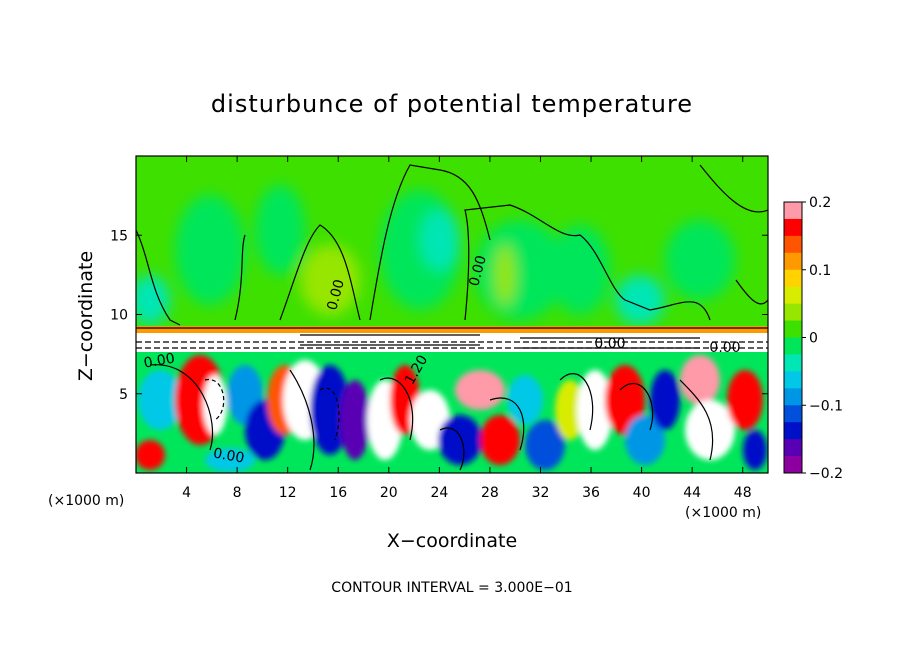 The height and width of the screenshot is (654, 904). What do you see at coordinates (642, 493) in the screenshot?
I see `x-tick-label: 40` at bounding box center [642, 493].